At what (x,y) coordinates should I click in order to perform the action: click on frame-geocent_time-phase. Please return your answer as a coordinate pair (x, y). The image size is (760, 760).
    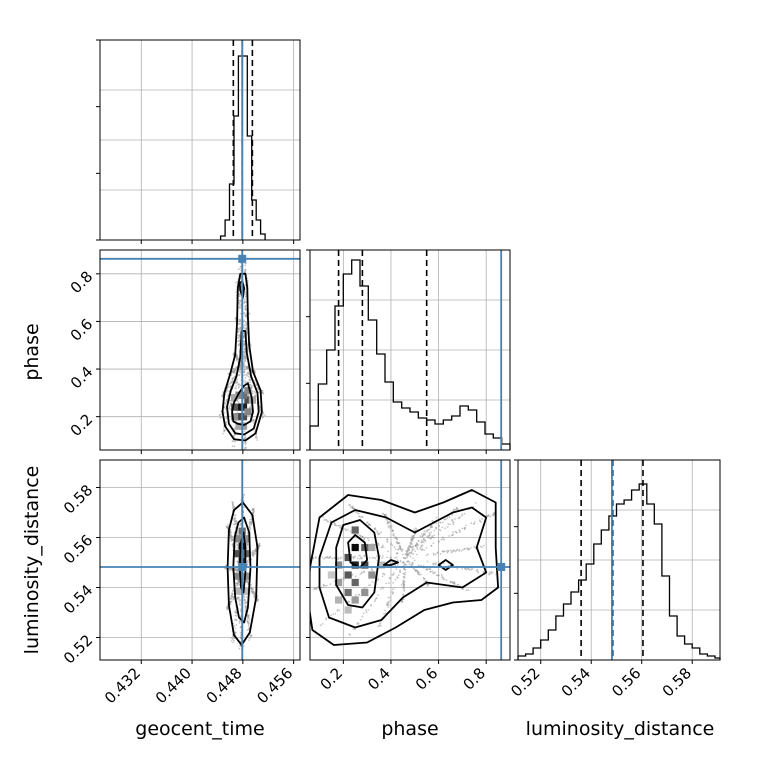
    Looking at the image, I should click on (200, 350).